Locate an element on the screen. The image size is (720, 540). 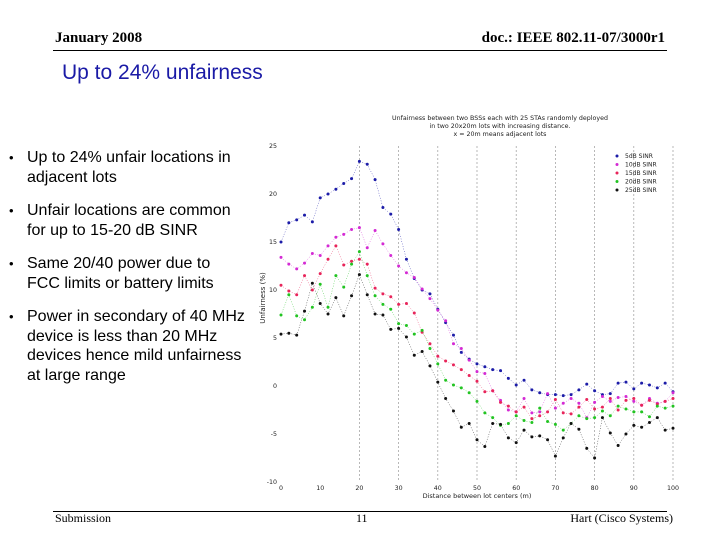
legend-label: 10dB SINR is located at coordinates (641, 165).